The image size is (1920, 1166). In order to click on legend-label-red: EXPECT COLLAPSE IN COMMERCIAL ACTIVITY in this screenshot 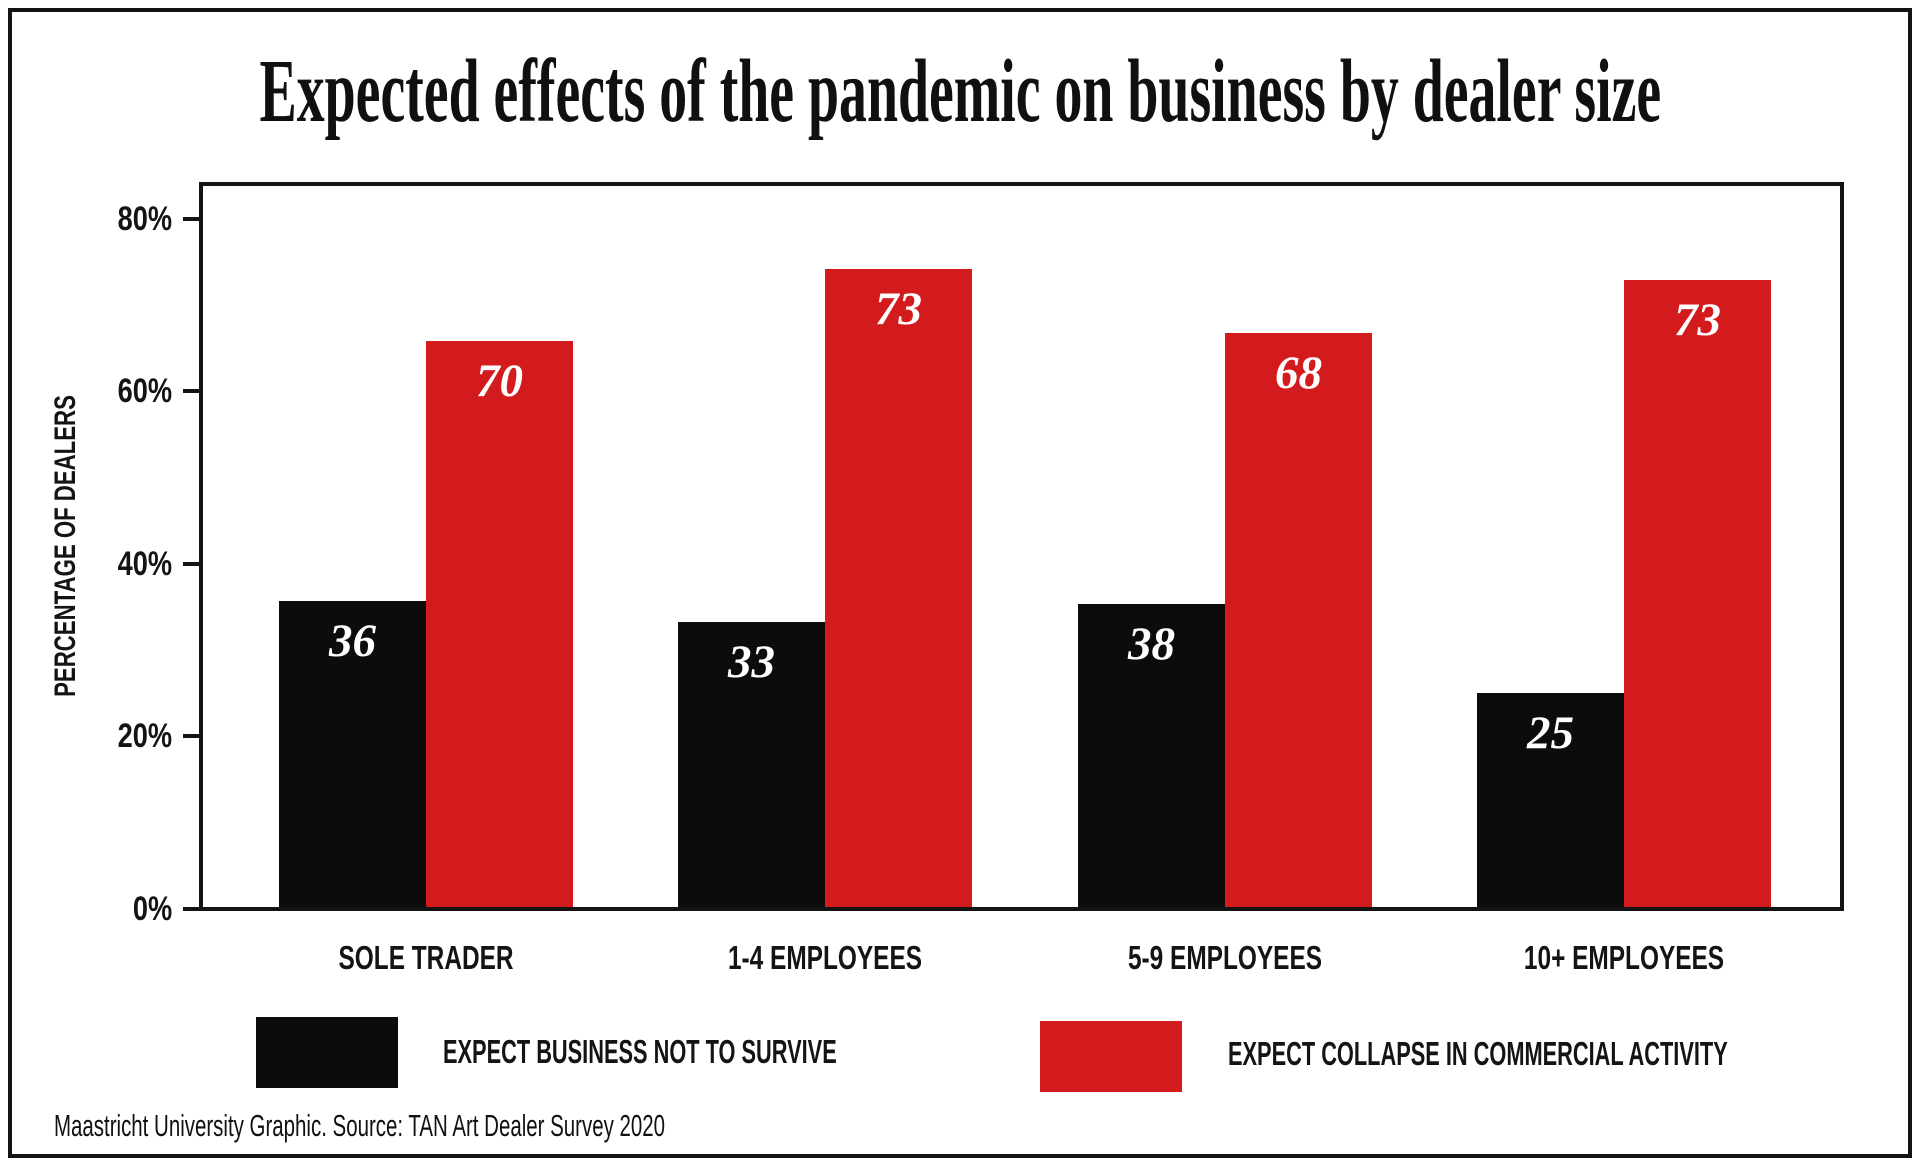, I will do `click(1478, 1053)`.